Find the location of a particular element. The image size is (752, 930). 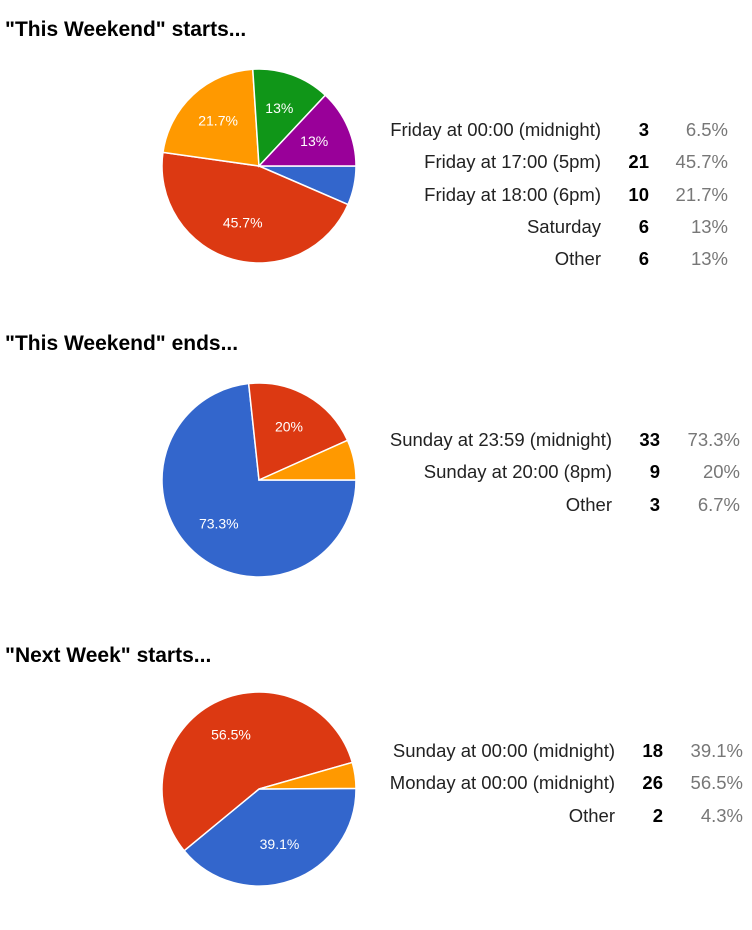

legend-count: 18 is located at coordinates (652, 750).